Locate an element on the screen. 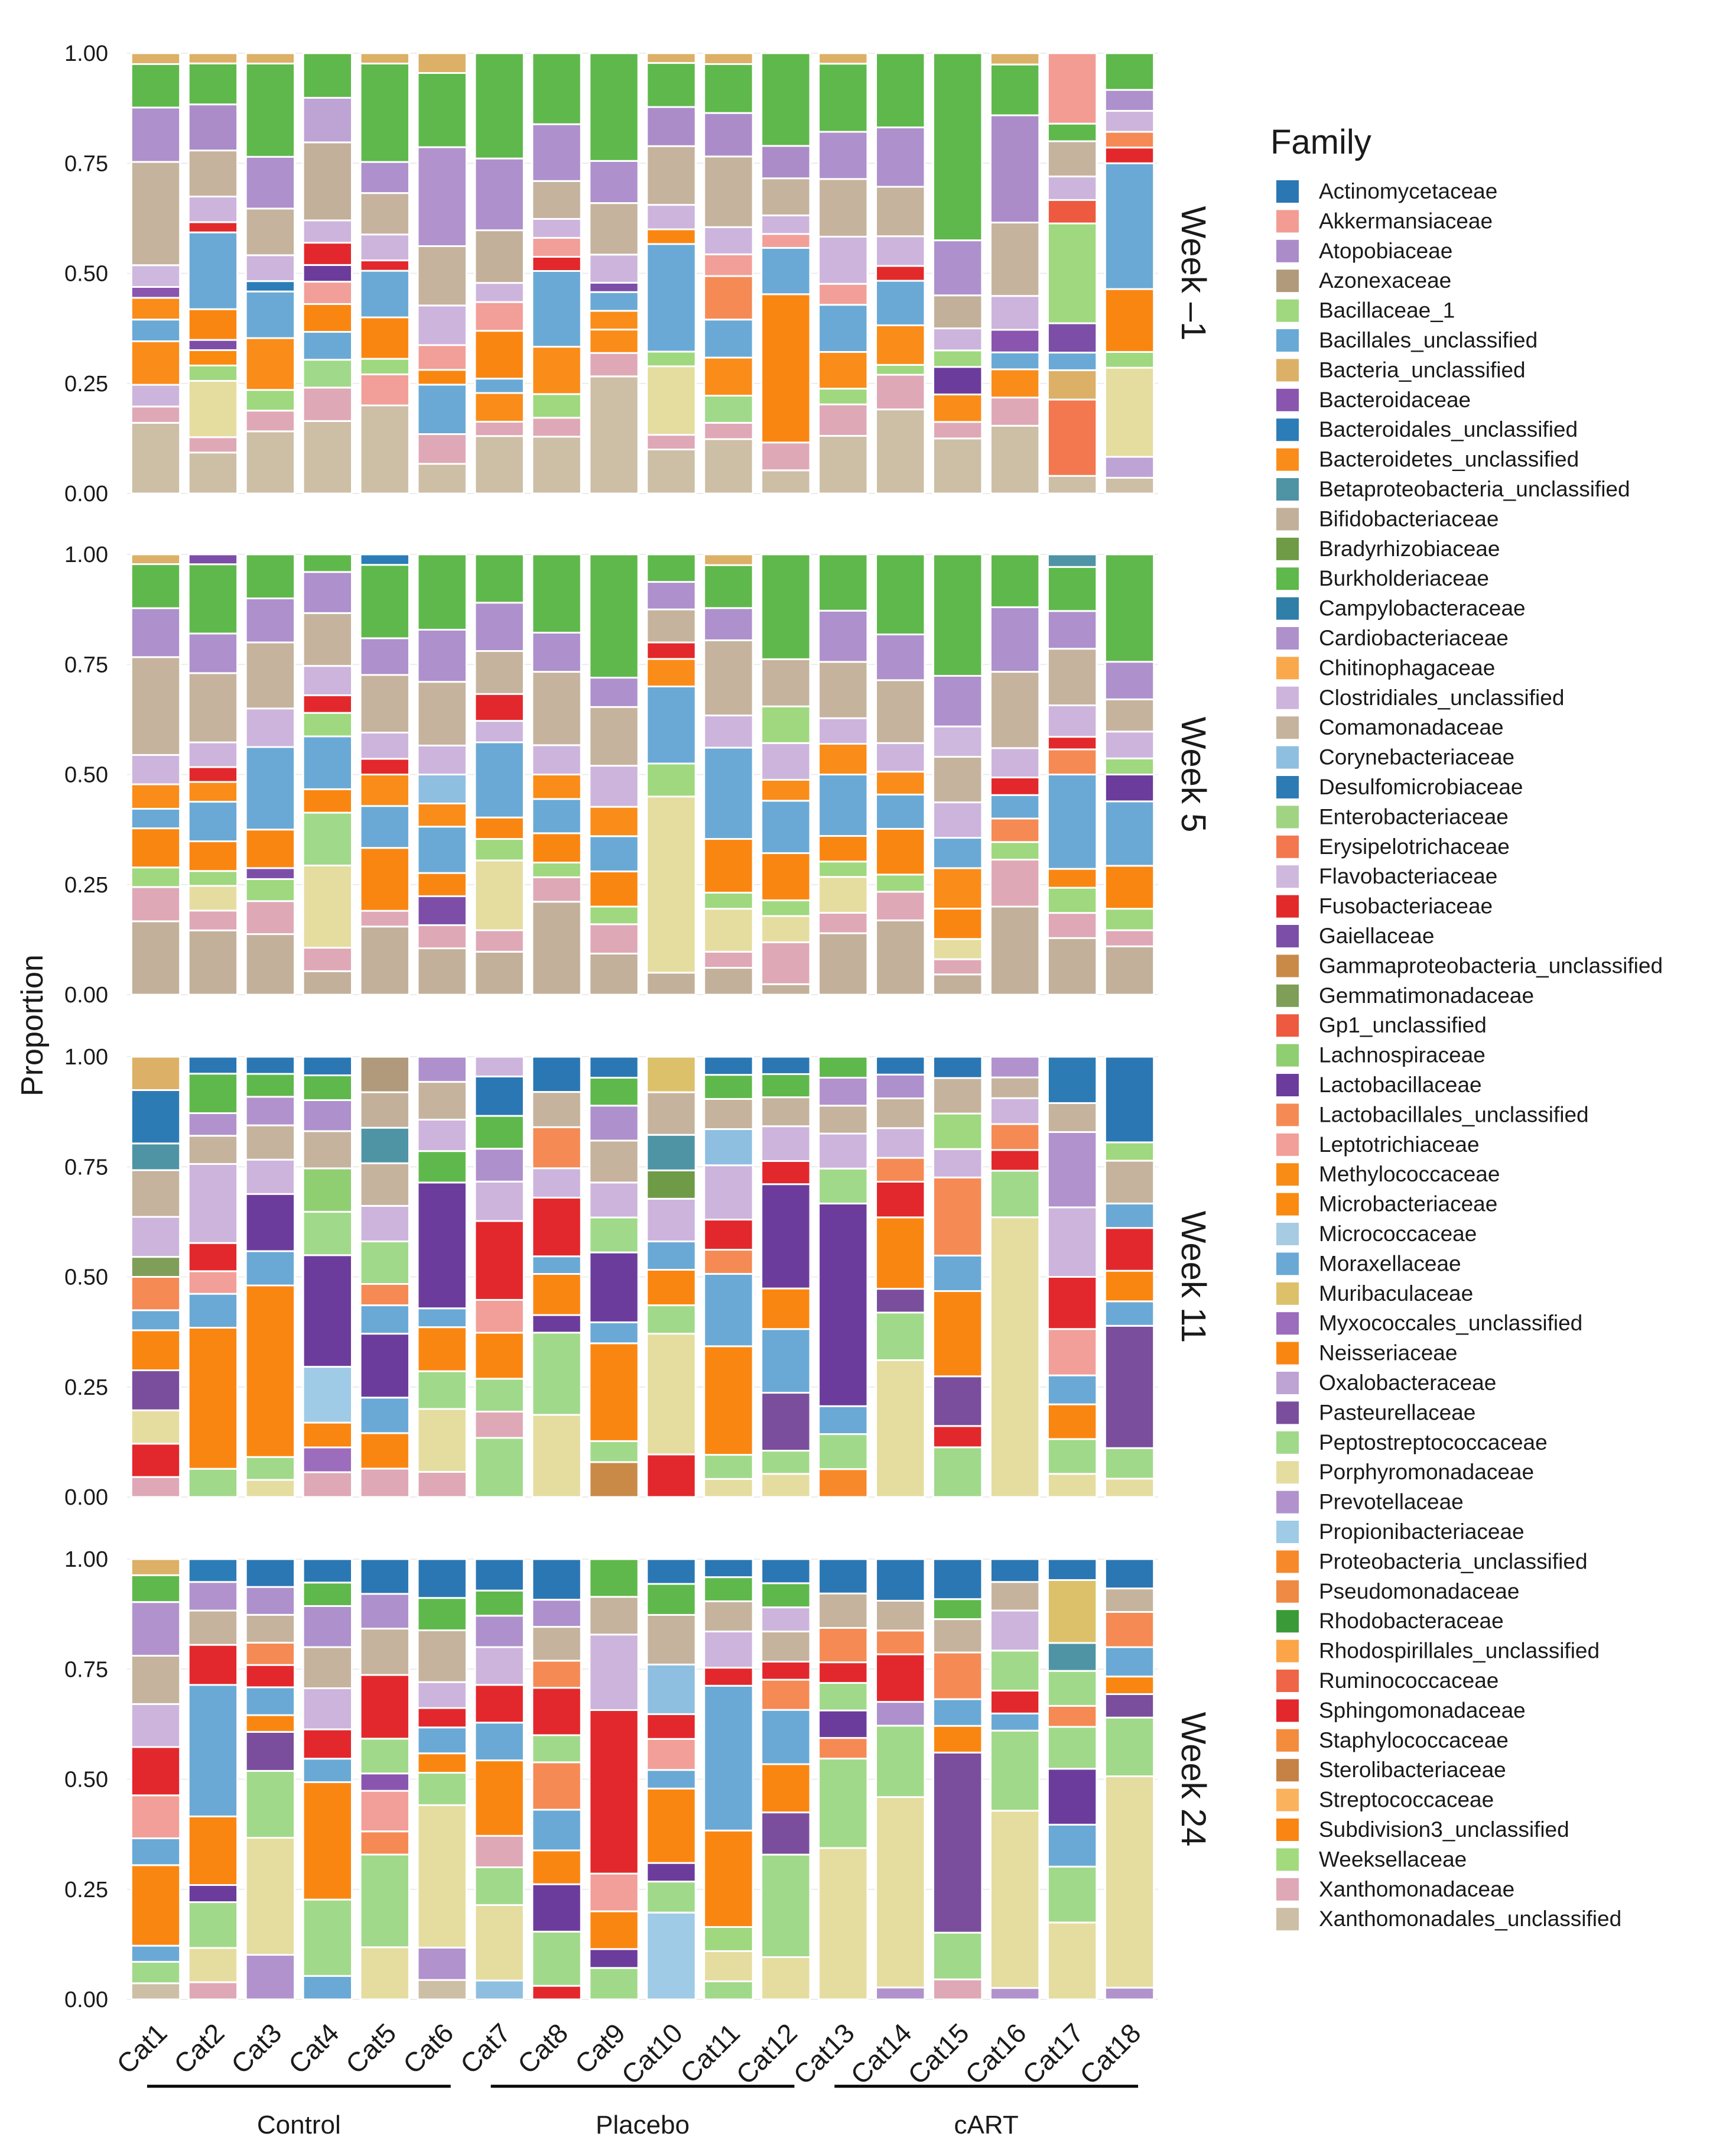 The width and height of the screenshot is (1713, 2156). y-tick-label: 1.00 is located at coordinates (86, 53).